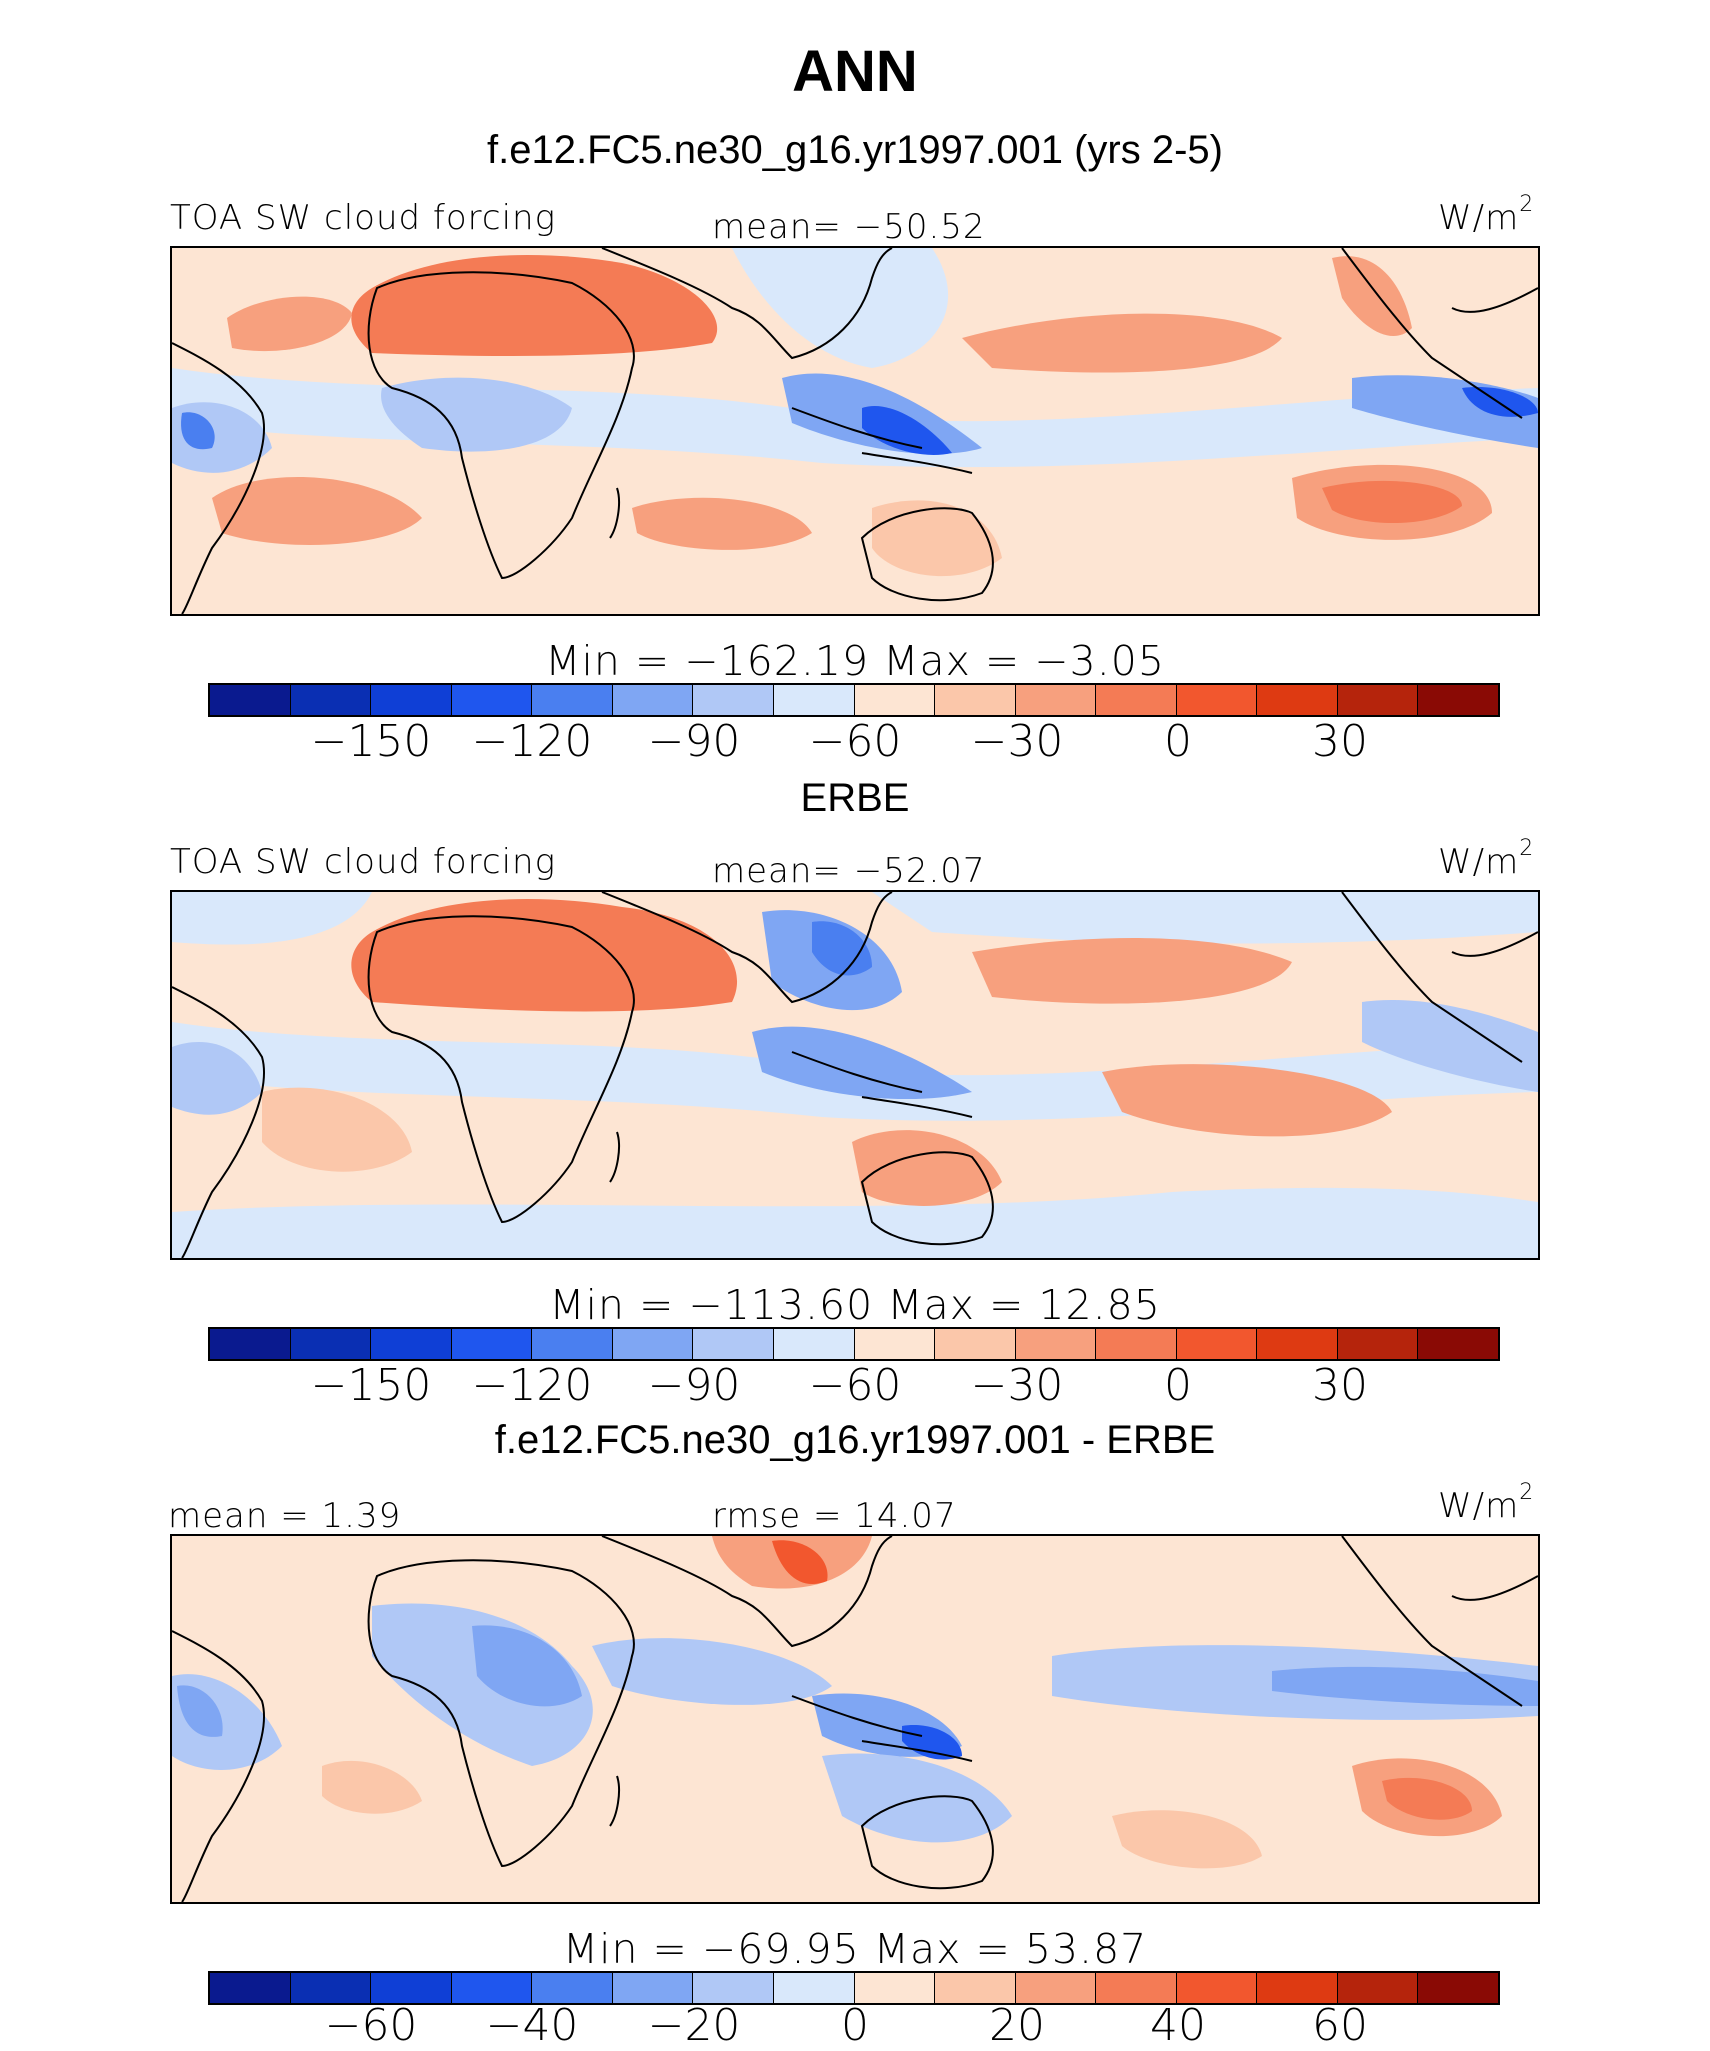 This screenshot has height=2051, width=1710. Describe the element at coordinates (1486, 1503) in the screenshot. I see `panel-3-units-label: W/m2` at that location.